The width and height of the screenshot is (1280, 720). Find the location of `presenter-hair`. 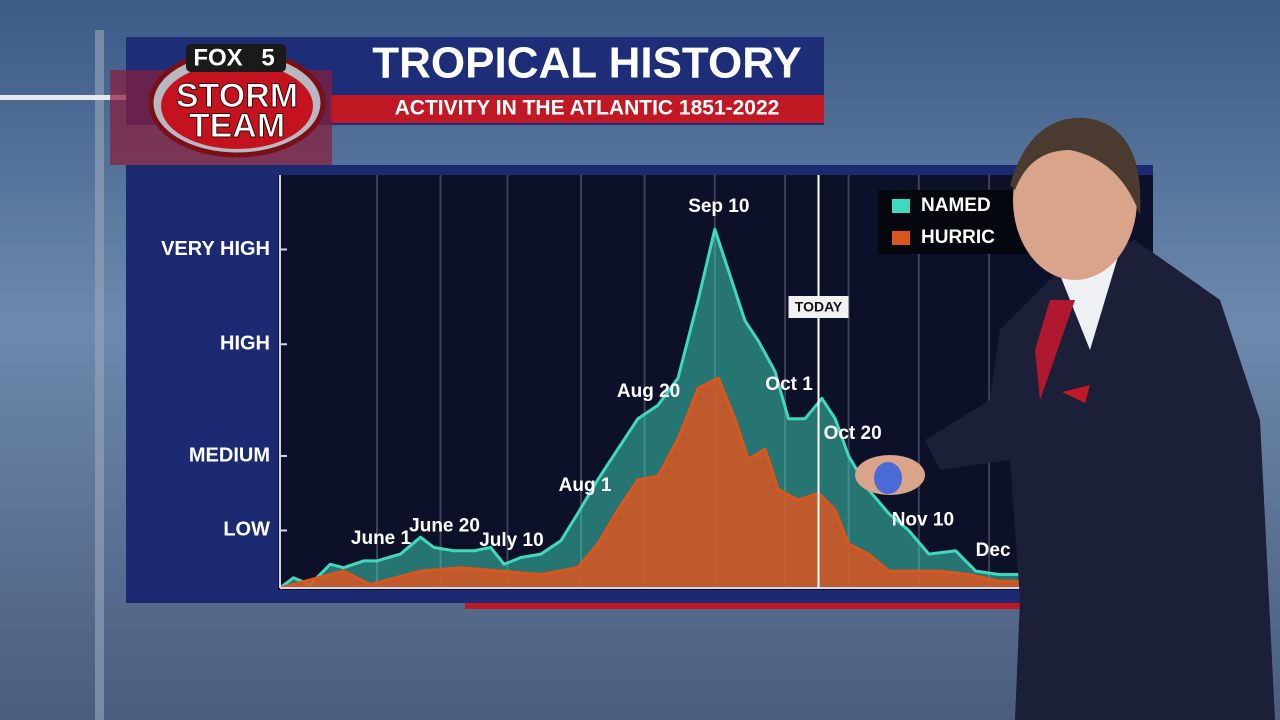

presenter-hair is located at coordinates (1075, 166).